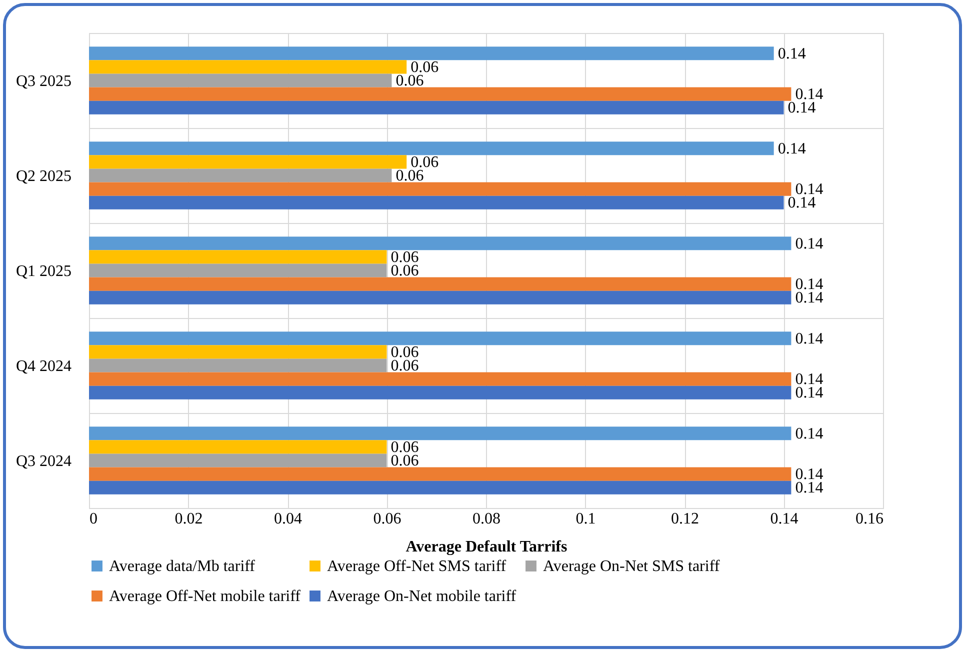  Describe the element at coordinates (784, 519) in the screenshot. I see `x-tick-label: 0.14` at that location.